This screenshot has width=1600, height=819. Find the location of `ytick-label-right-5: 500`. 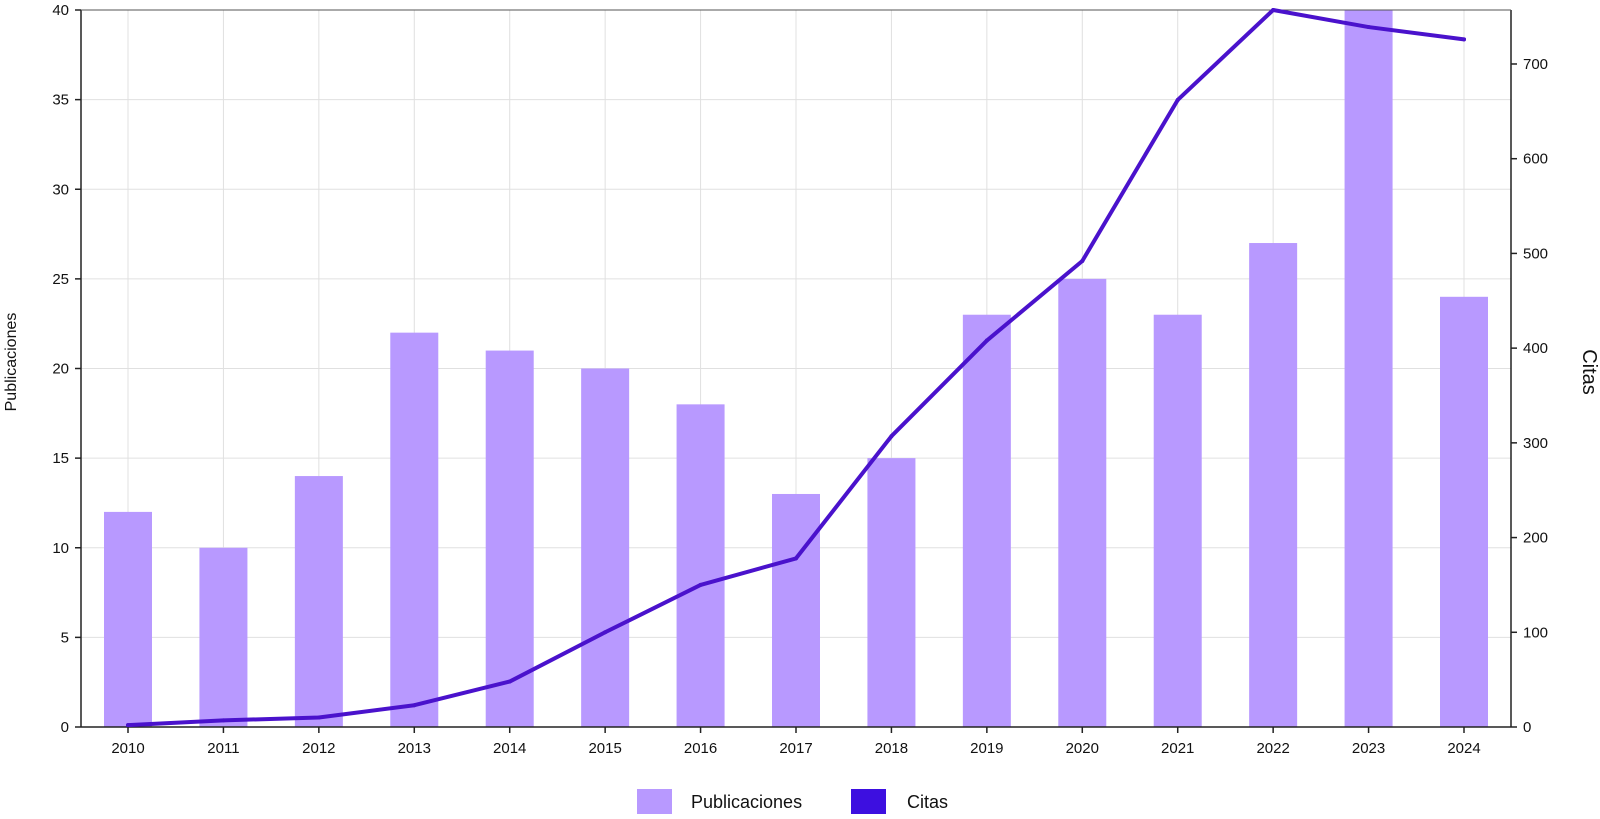

ytick-label-right-5: 500 is located at coordinates (1535, 253).